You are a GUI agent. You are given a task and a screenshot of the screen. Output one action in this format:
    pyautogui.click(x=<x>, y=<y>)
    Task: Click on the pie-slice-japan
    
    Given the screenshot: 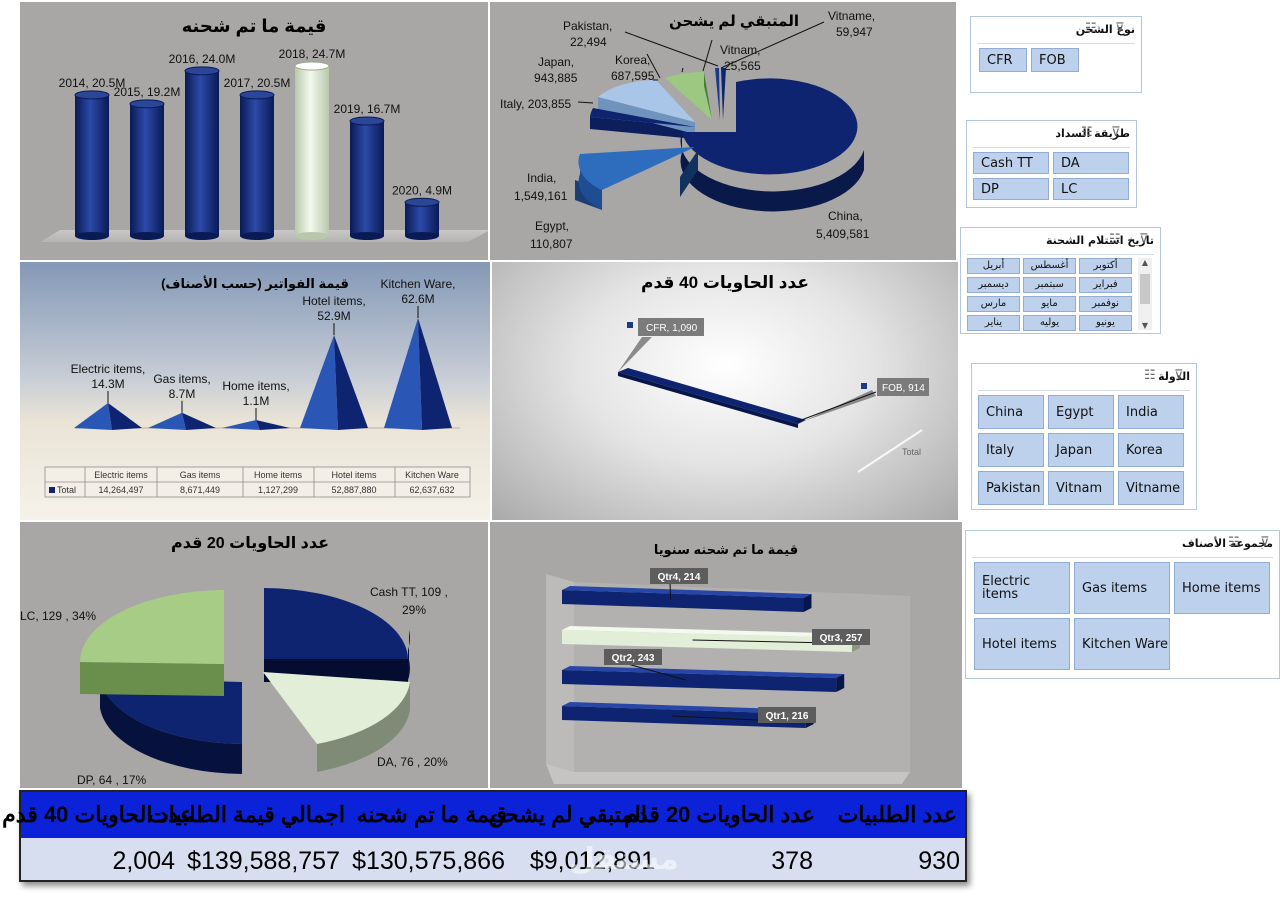 What is the action you would take?
    pyautogui.click(x=646, y=101)
    